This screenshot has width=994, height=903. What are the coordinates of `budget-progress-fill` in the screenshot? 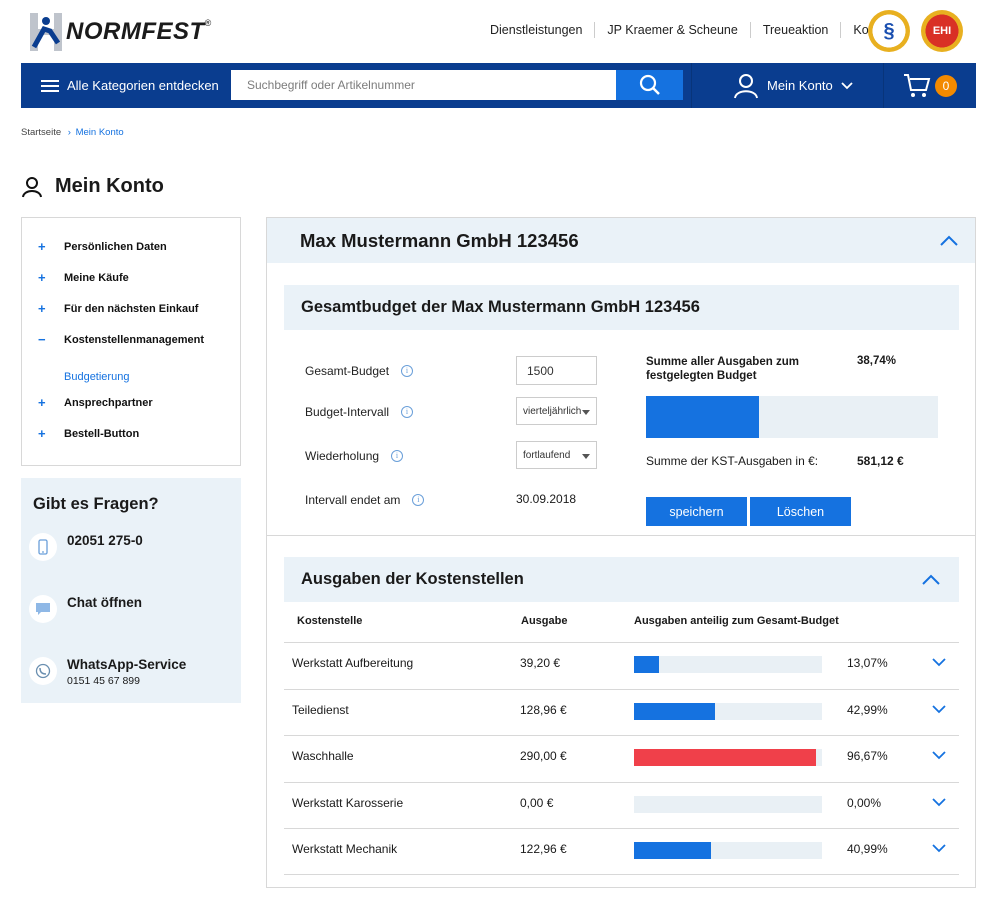 It's located at (703, 417).